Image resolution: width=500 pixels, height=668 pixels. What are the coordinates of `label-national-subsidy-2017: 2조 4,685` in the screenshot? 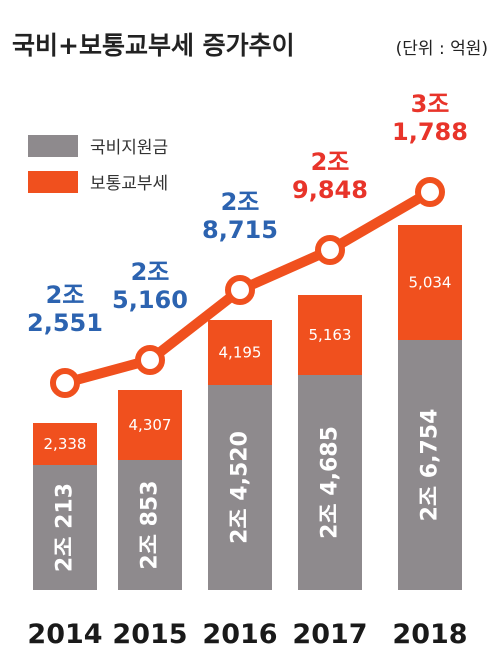 It's located at (330, 482).